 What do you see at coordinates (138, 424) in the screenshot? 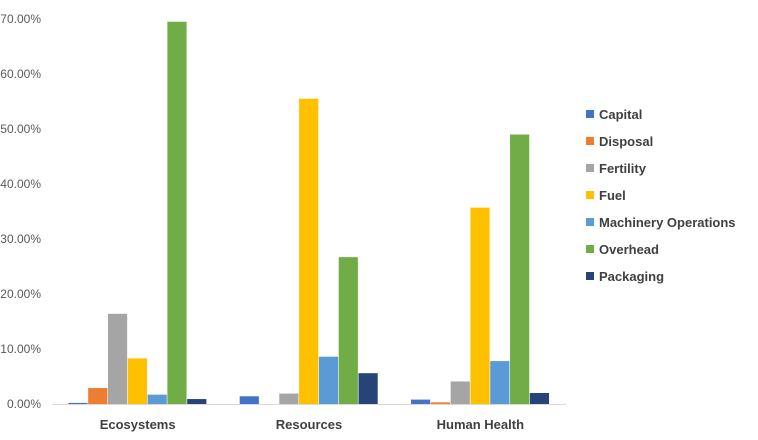
I see `x-category-label: Ecosystems` at bounding box center [138, 424].